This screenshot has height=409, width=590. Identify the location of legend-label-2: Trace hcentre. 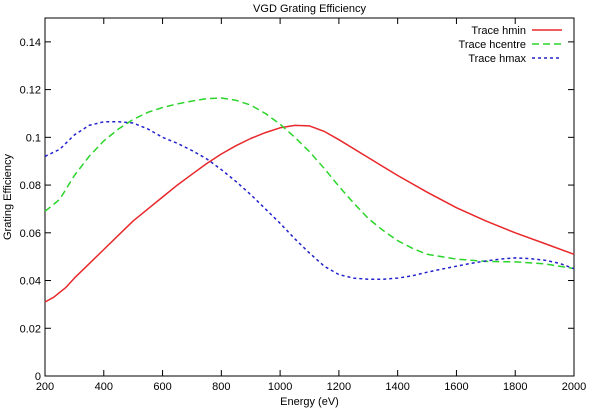
(492, 45).